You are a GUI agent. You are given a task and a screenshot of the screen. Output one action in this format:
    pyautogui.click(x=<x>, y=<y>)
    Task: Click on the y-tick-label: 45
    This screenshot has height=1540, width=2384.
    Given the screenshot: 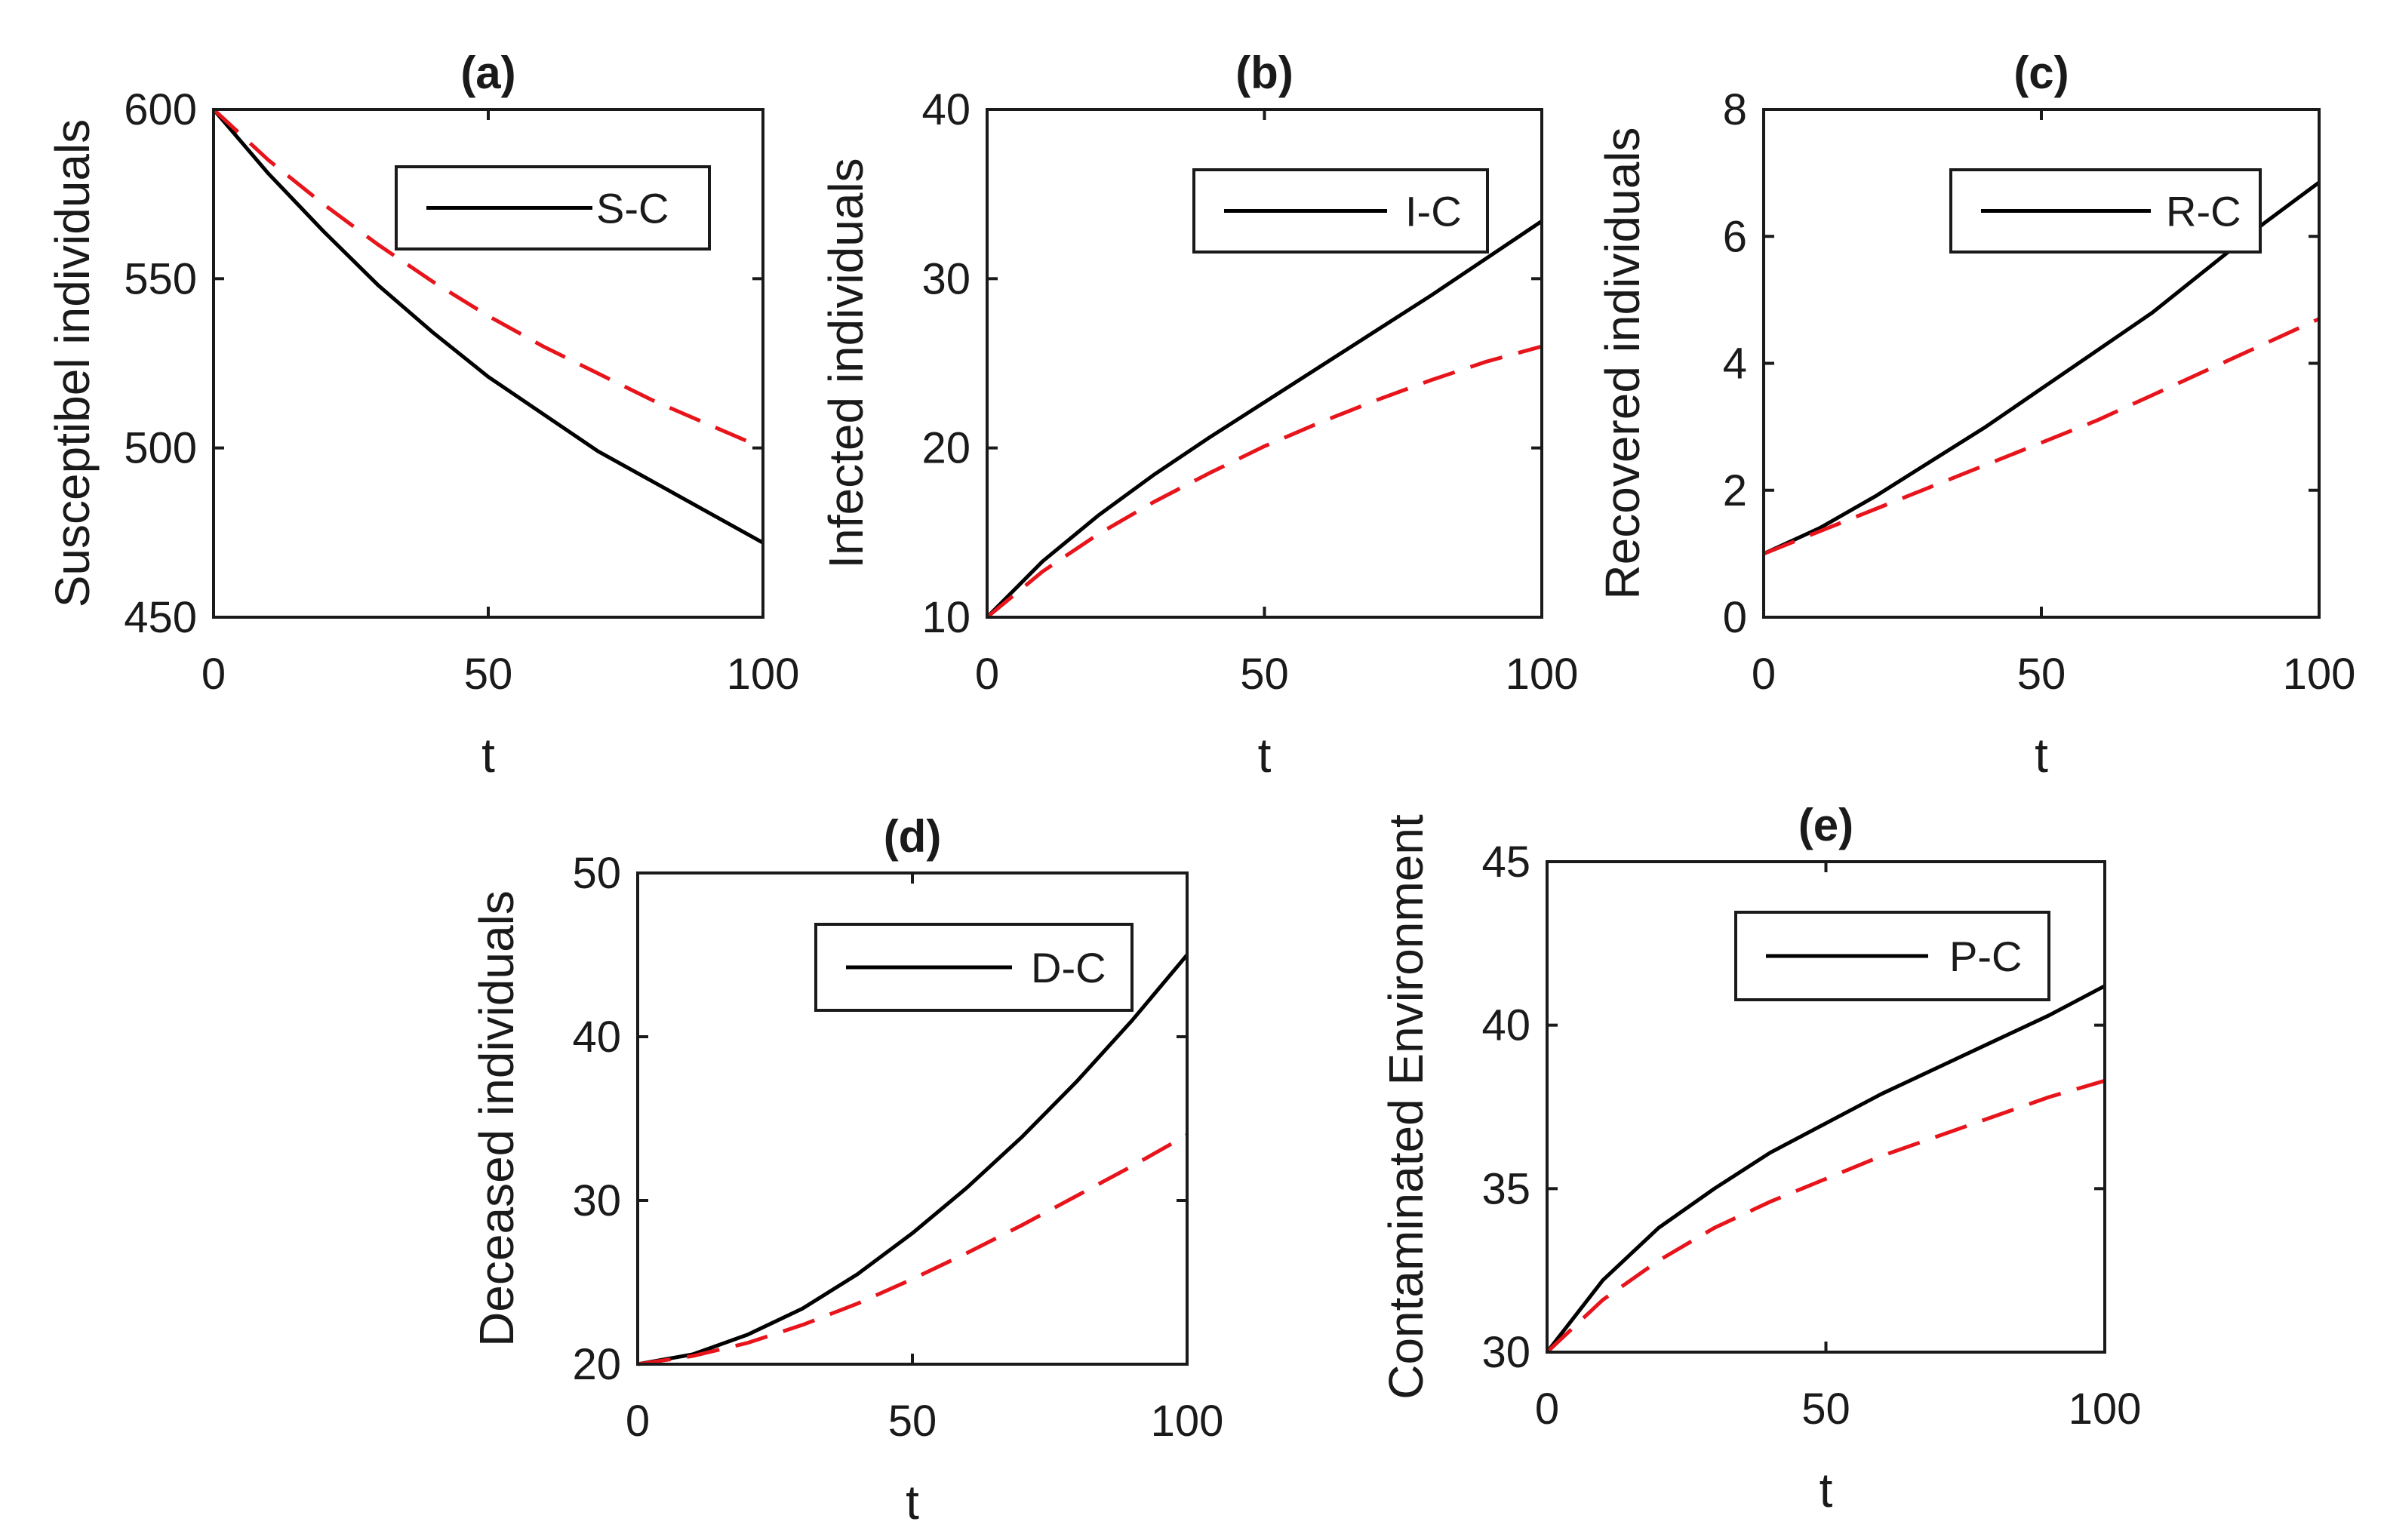 What is the action you would take?
    pyautogui.click(x=1506, y=862)
    